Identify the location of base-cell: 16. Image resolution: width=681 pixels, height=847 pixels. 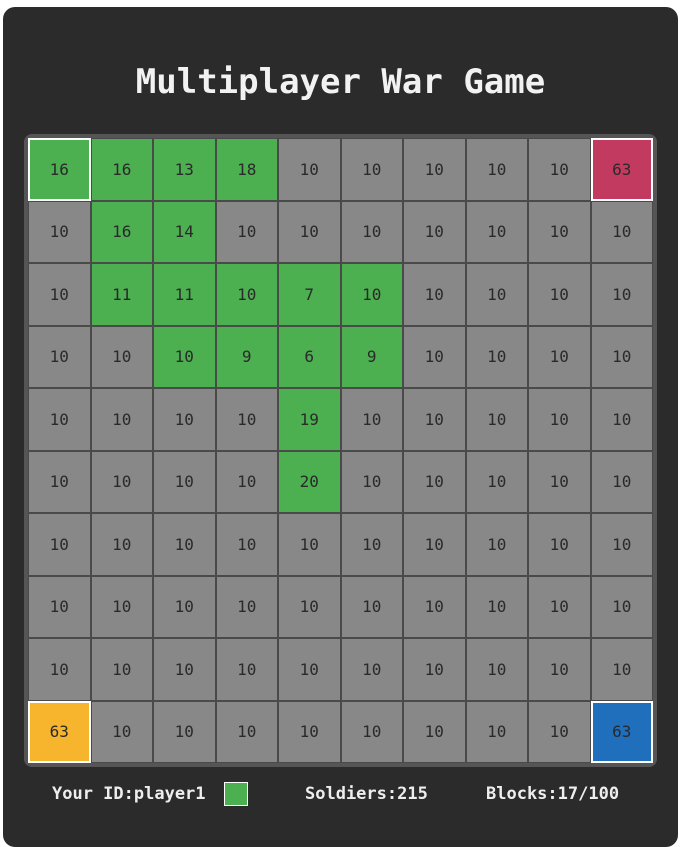
(59, 169).